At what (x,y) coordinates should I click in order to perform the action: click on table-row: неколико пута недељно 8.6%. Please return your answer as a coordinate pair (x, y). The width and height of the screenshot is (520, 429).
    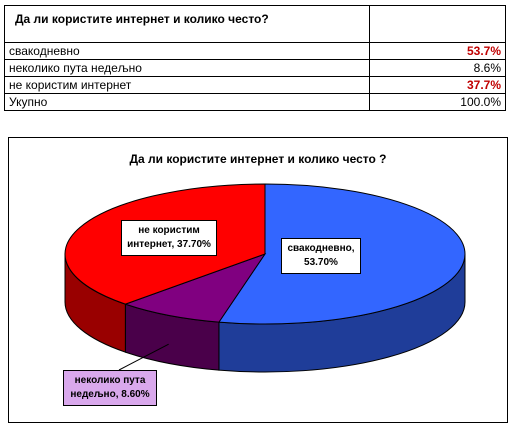
    Looking at the image, I should click on (255, 68).